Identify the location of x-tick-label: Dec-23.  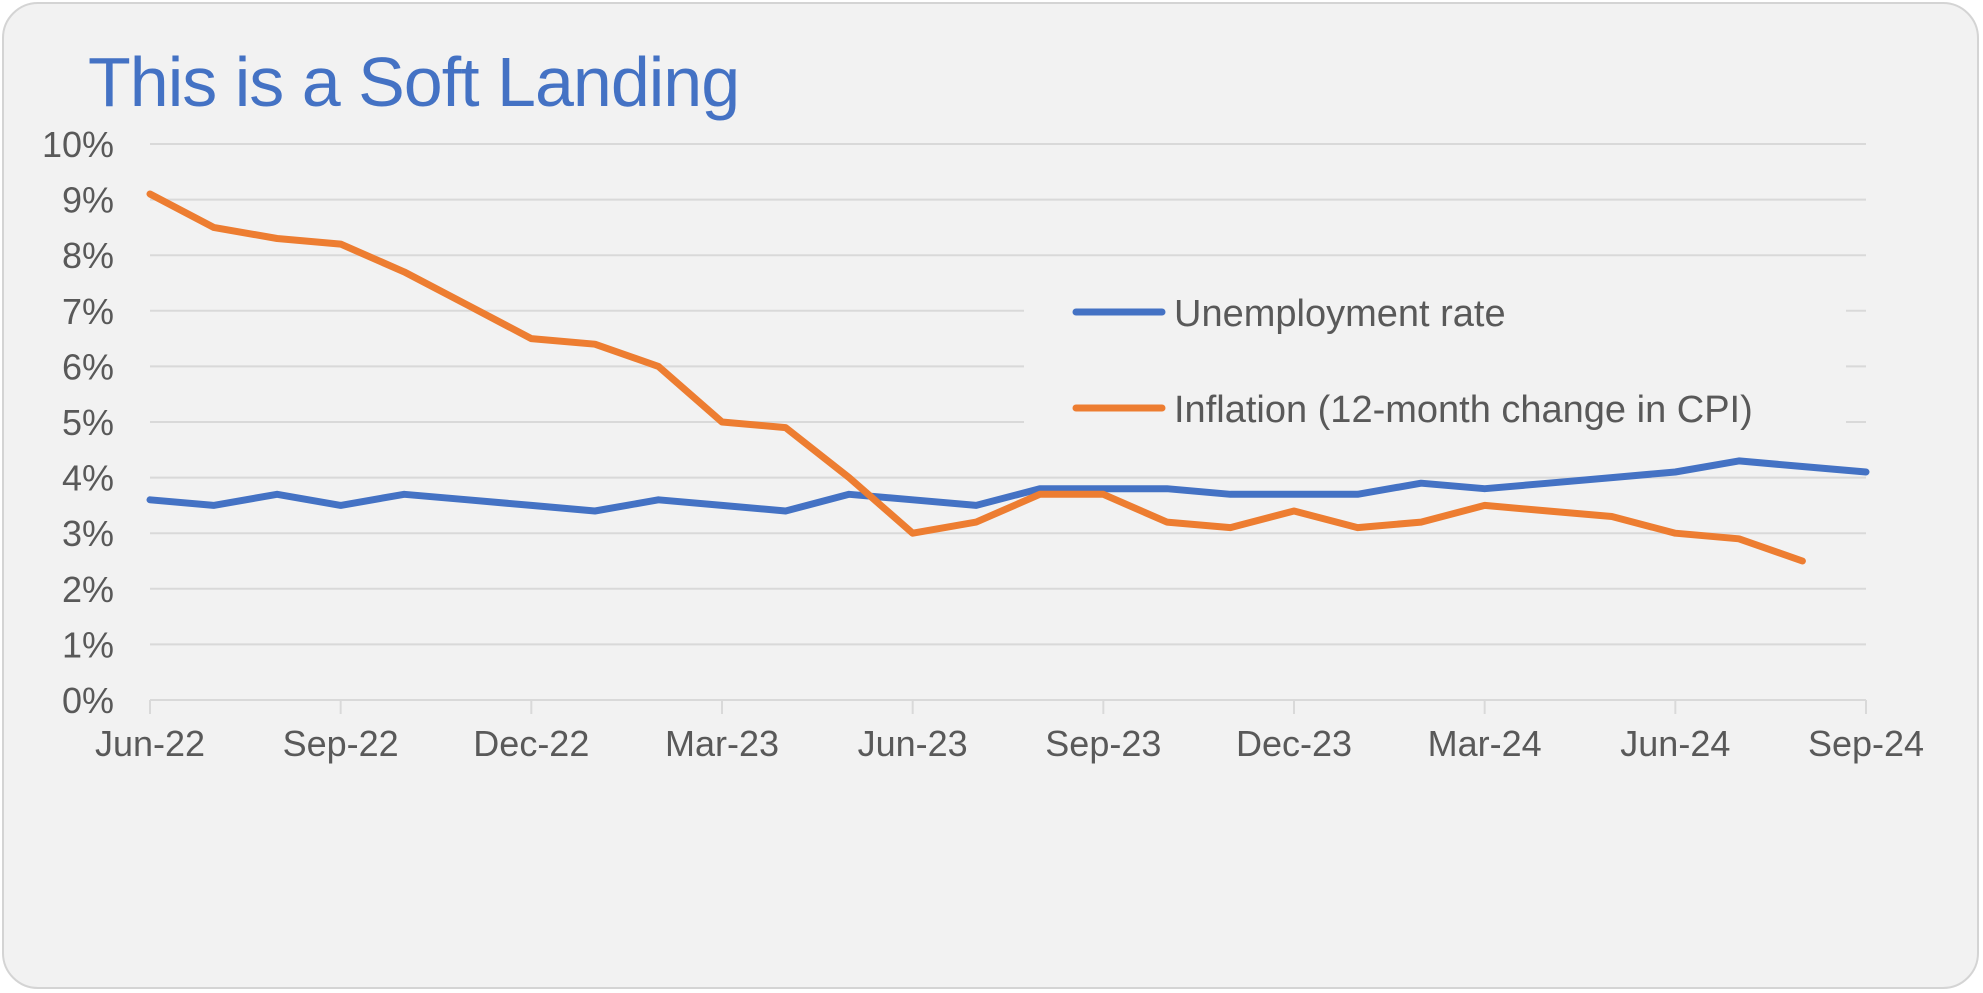
(1294, 743).